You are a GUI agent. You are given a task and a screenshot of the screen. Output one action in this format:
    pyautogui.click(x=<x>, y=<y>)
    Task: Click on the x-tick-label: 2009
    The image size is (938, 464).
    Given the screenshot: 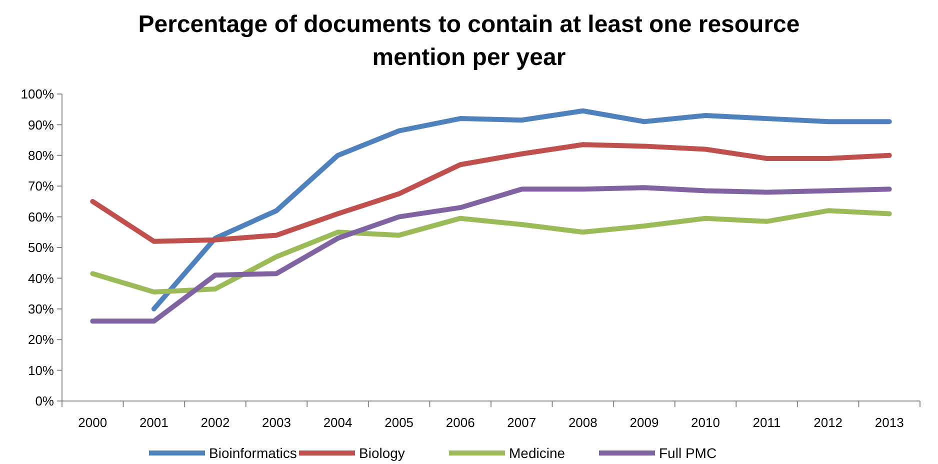 What is the action you would take?
    pyautogui.click(x=644, y=422)
    